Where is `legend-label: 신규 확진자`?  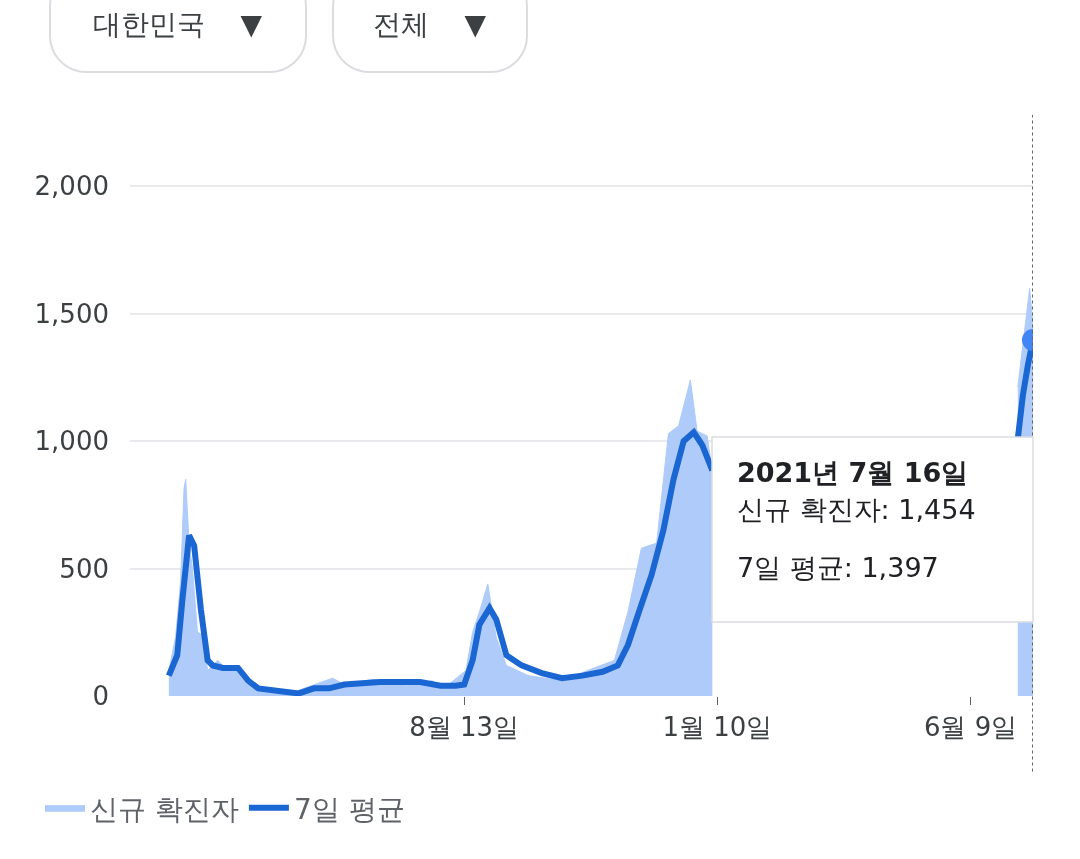 legend-label: 신규 확진자 is located at coordinates (164, 809).